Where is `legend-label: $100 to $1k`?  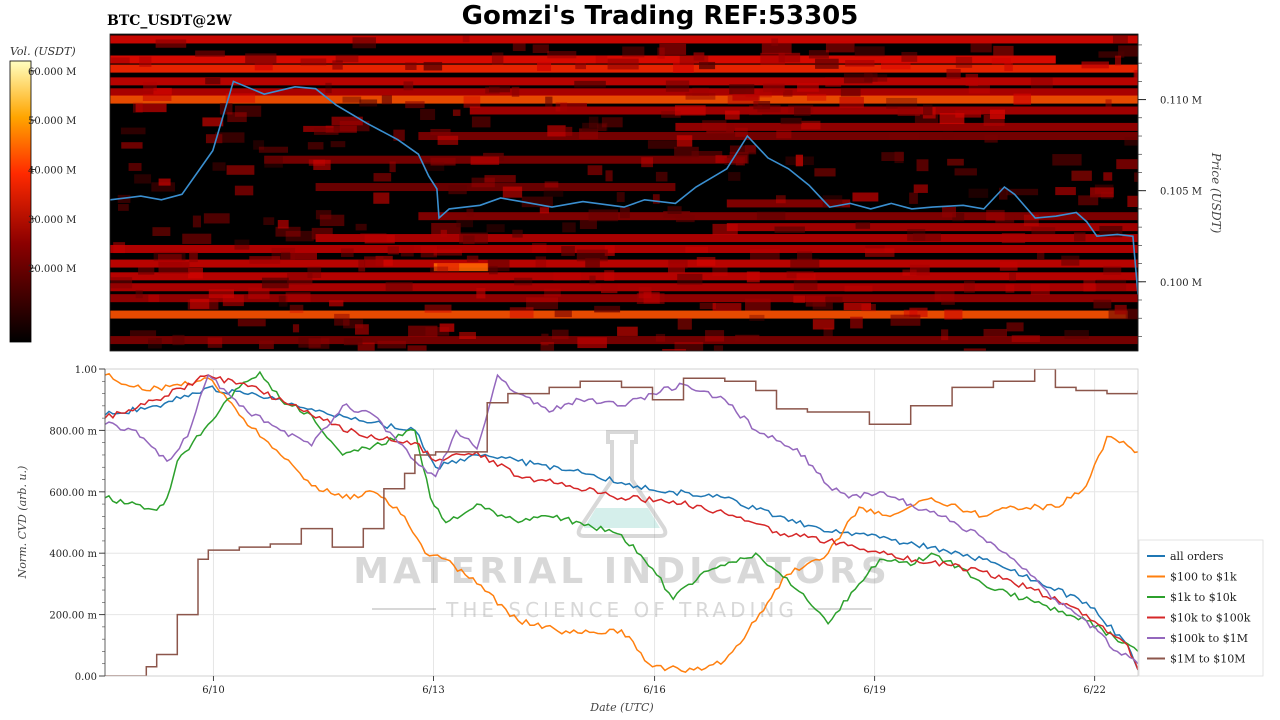
legend-label: $100 to $1k is located at coordinates (1203, 577).